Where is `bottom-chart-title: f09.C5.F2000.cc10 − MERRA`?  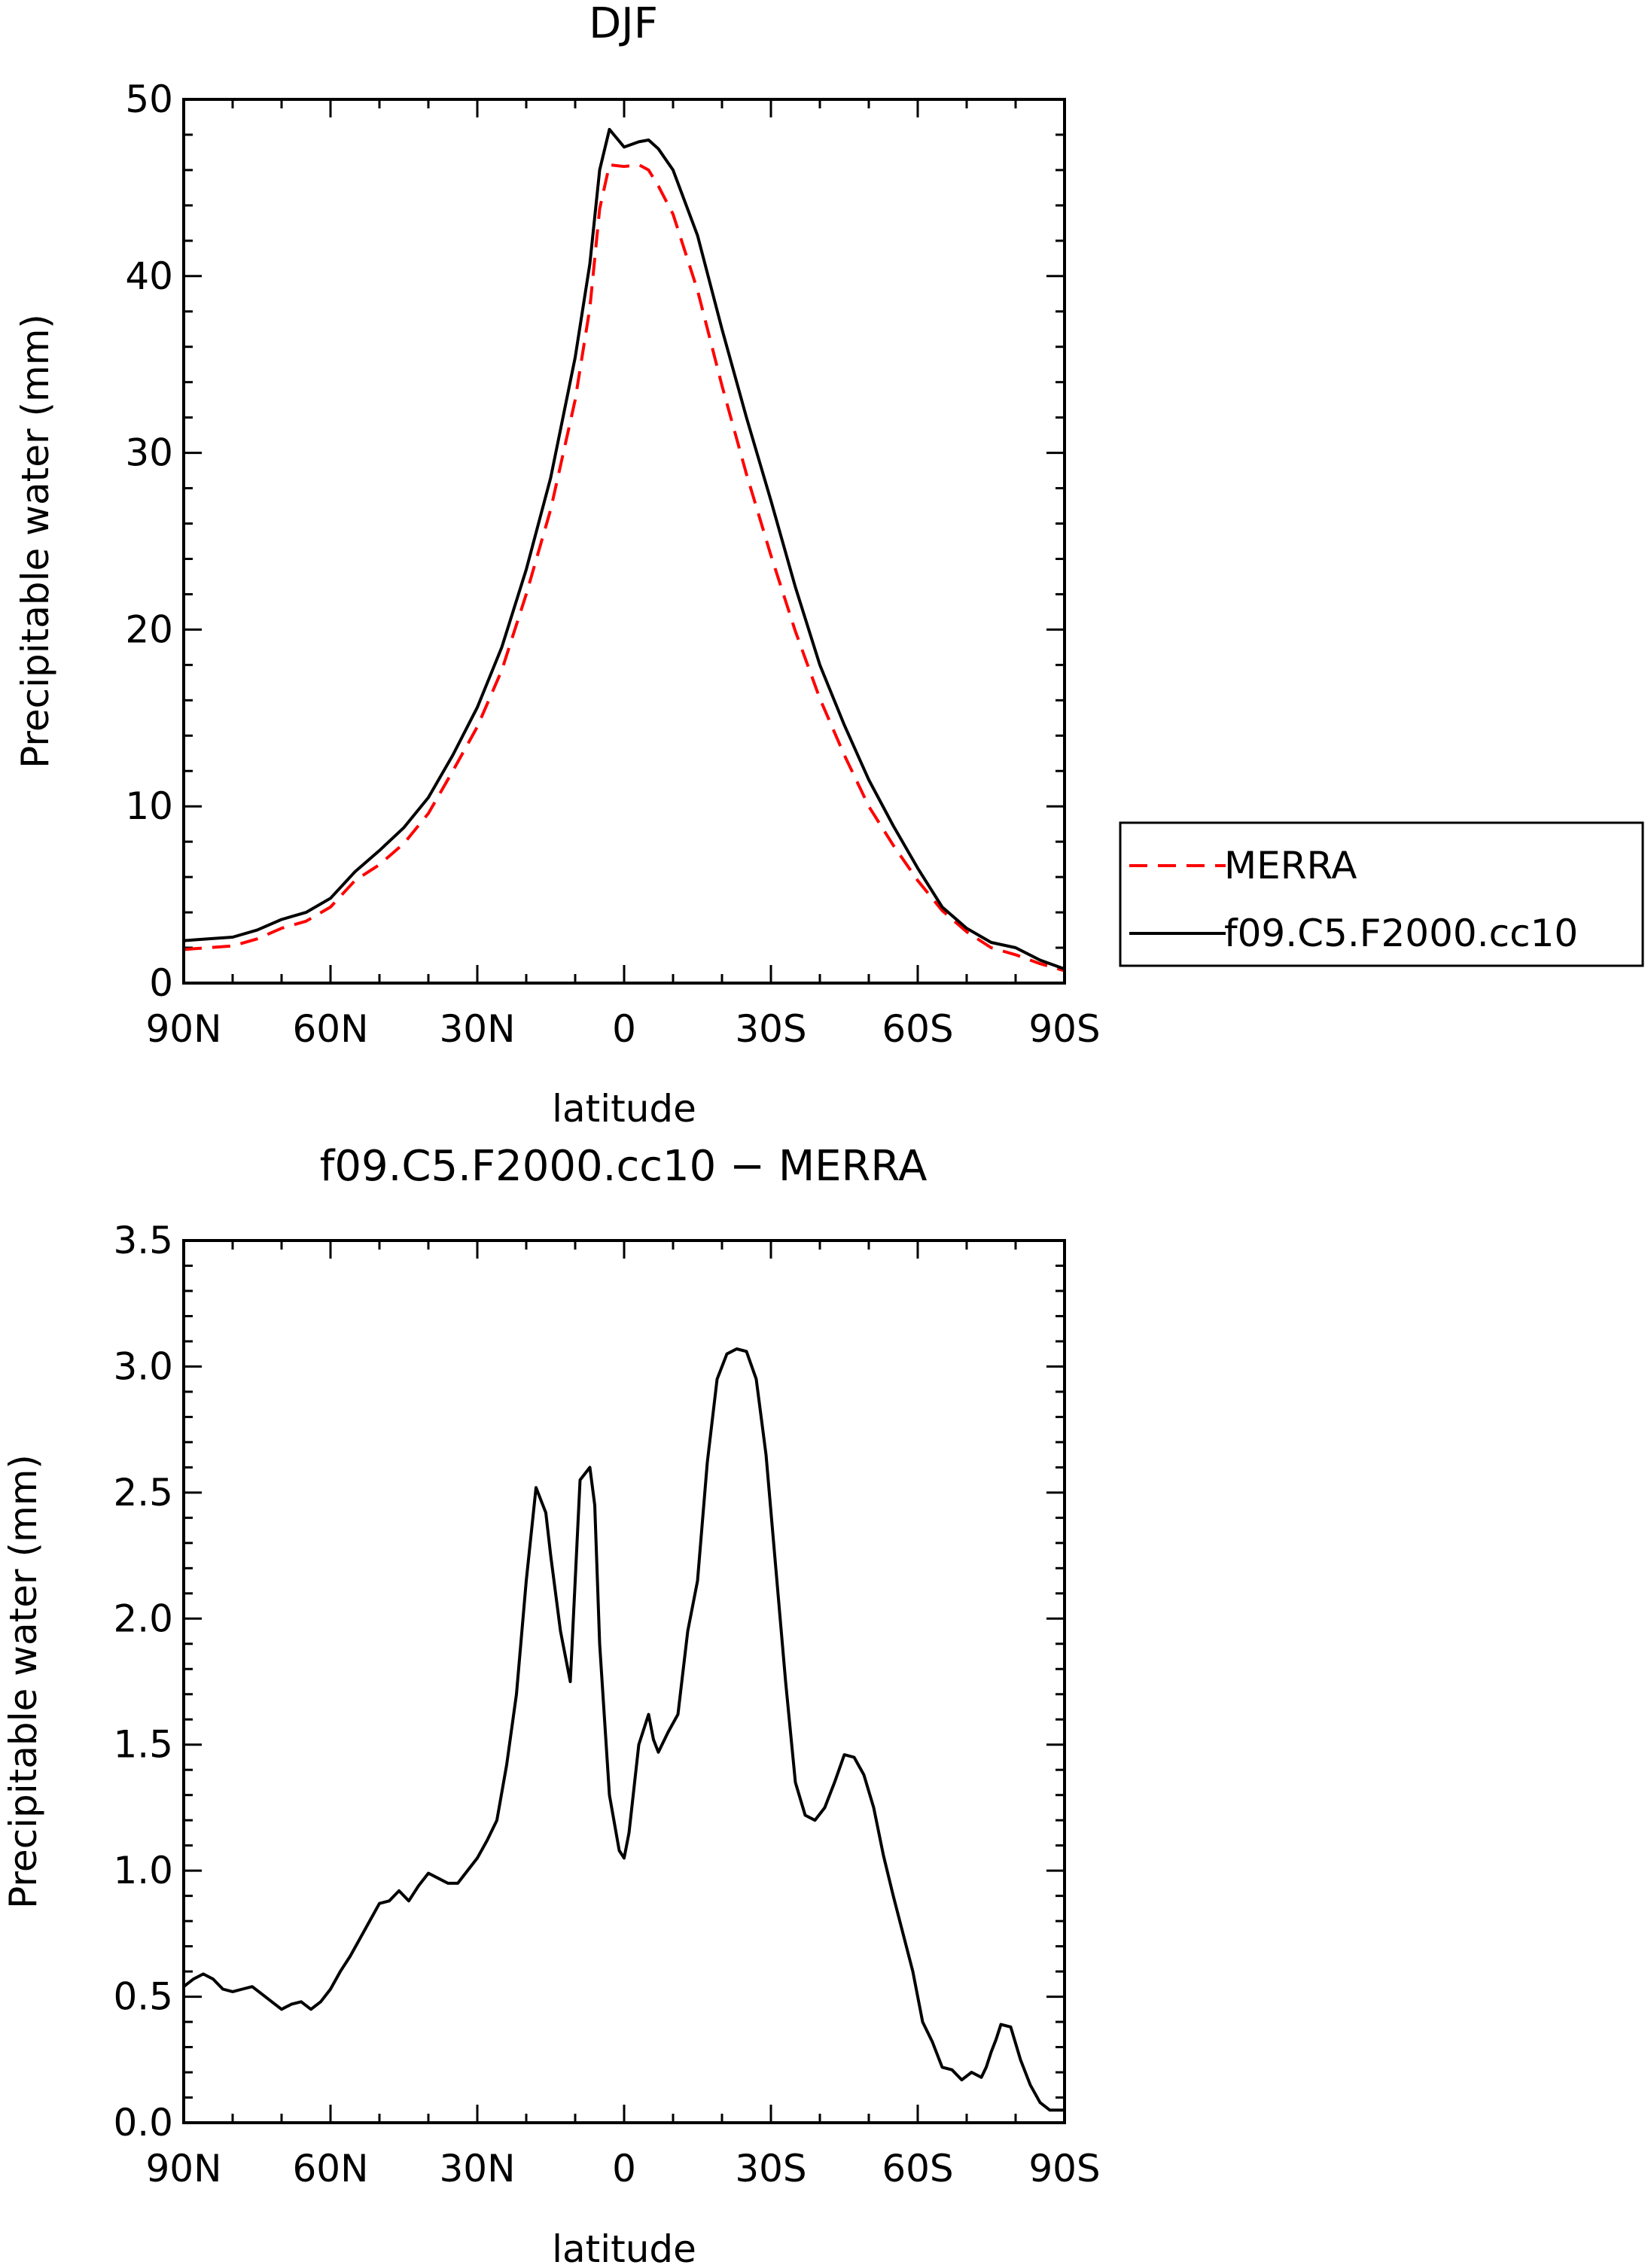 bottom-chart-title: f09.C5.F2000.cc10 − MERRA is located at coordinates (624, 1166).